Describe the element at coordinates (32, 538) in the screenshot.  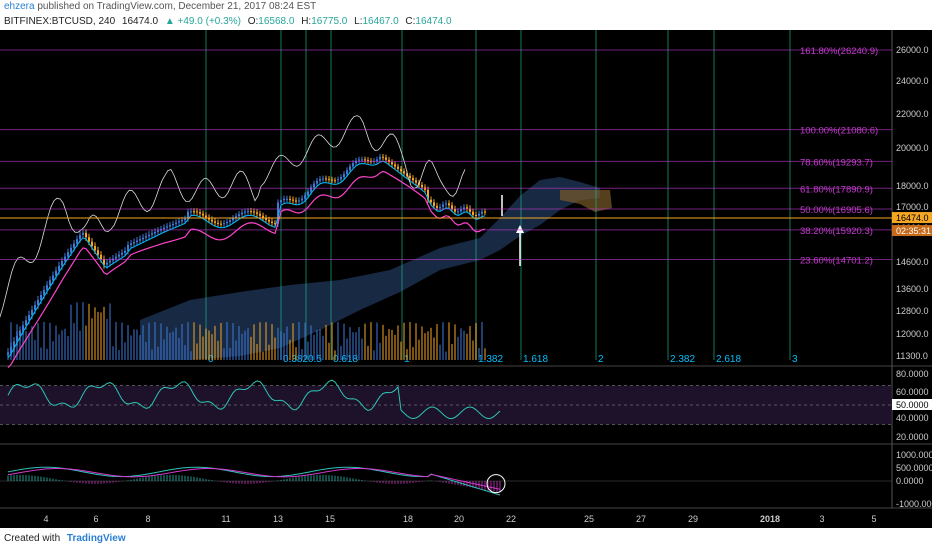
I see `footer-created: Created with` at that location.